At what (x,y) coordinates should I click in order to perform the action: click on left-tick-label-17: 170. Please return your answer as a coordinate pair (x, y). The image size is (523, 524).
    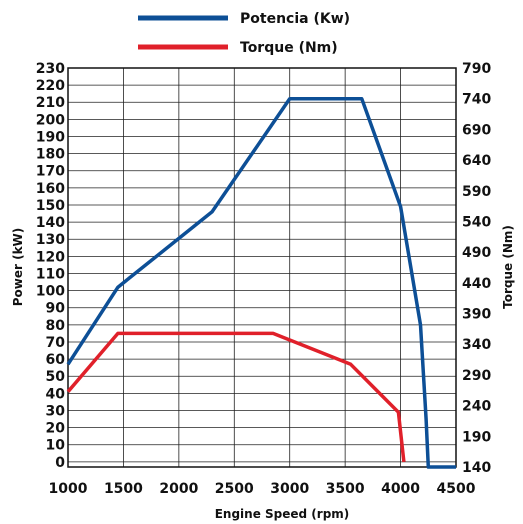
    Looking at the image, I should click on (50, 172).